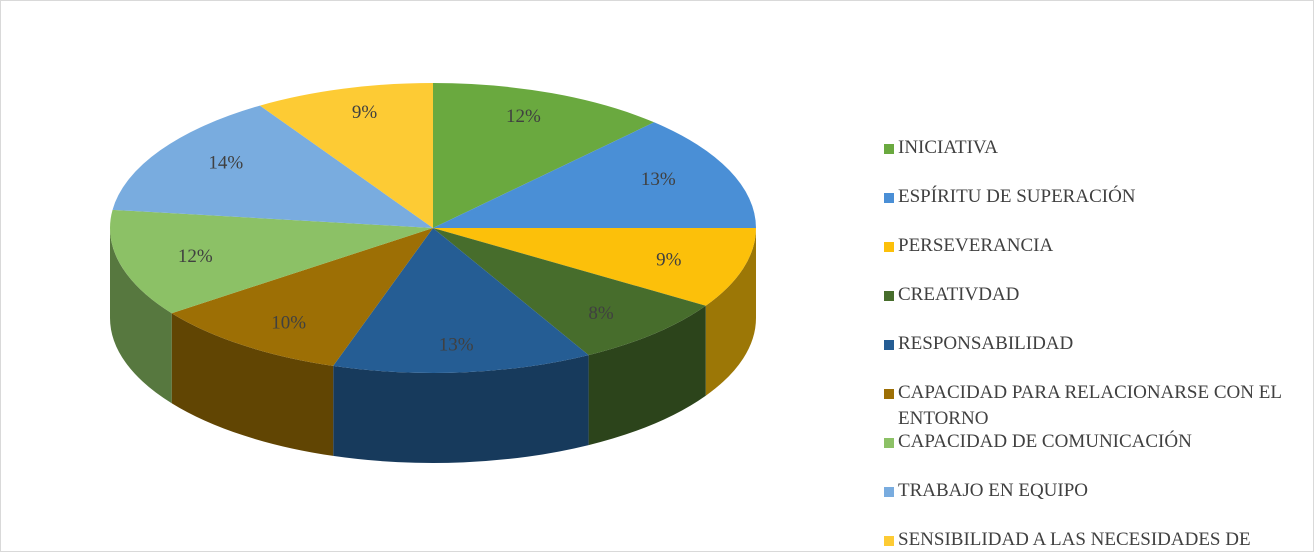  Describe the element at coordinates (1084, 344) in the screenshot. I see `legend-item: RESPONSABILIDAD` at that location.